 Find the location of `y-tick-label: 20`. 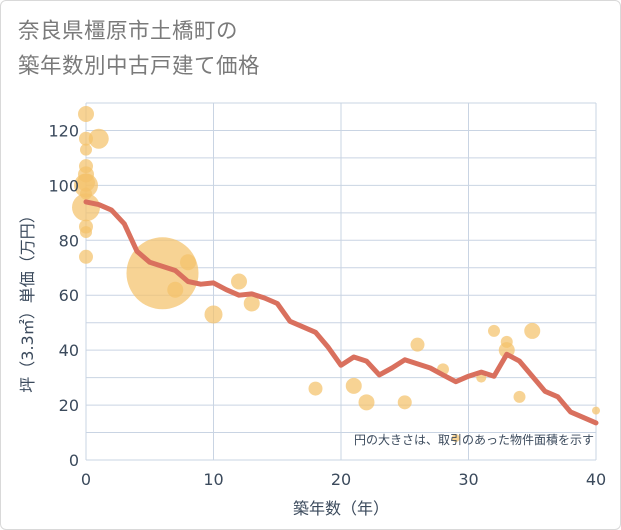

y-tick-label: 20 is located at coordinates (69, 405).